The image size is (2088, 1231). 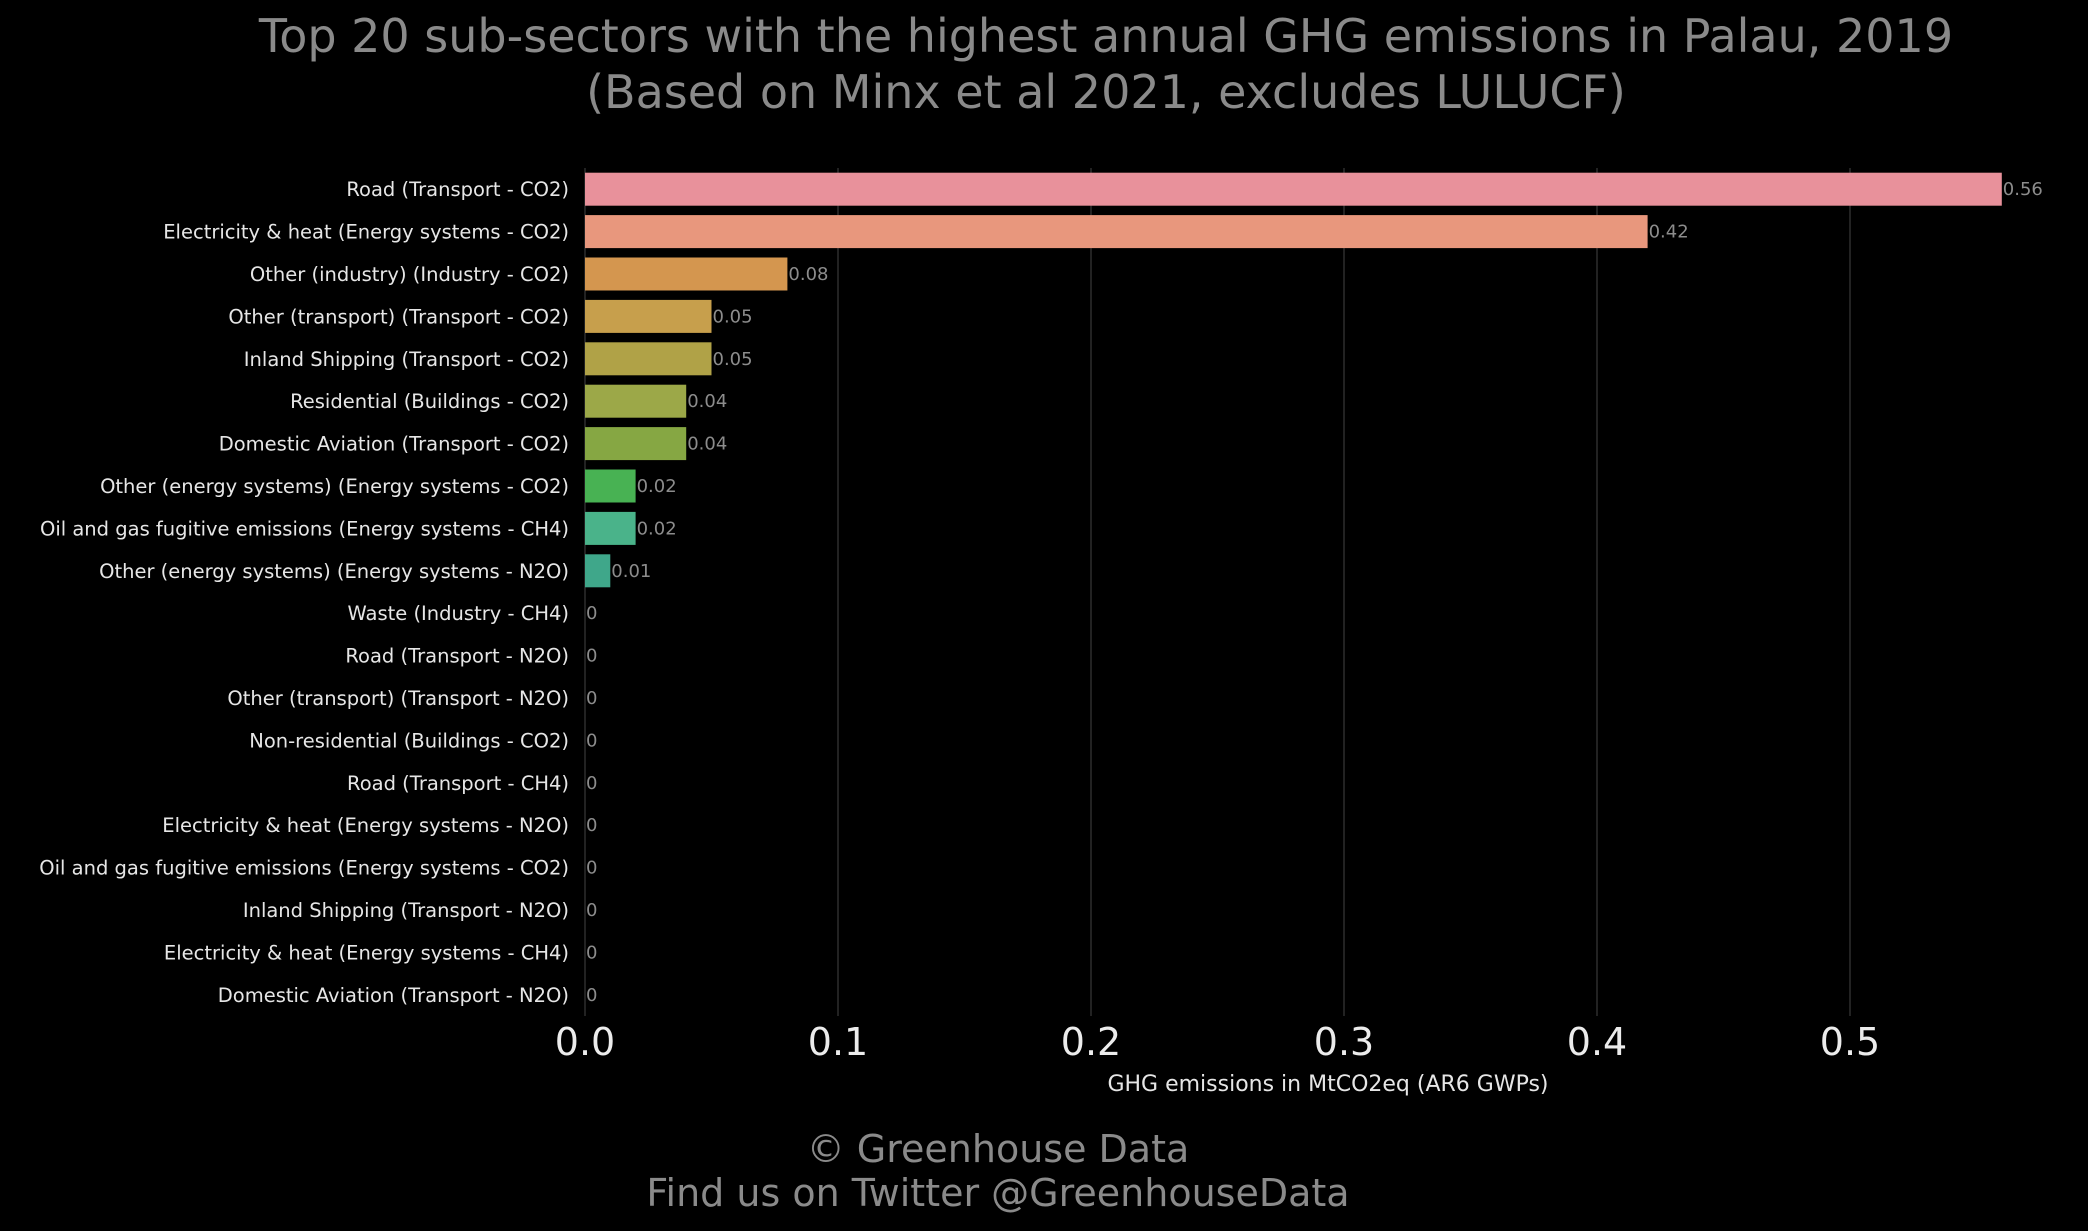 I want to click on footer-copyright: © Greenhouse Data, so click(x=998, y=1149).